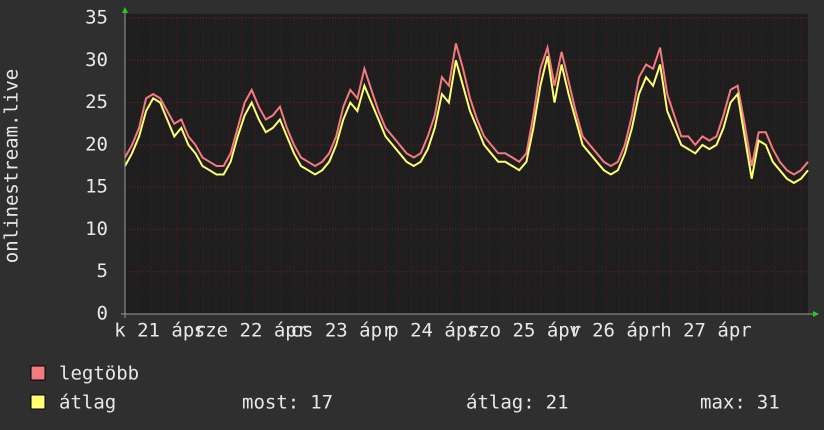 This screenshot has width=824, height=430. What do you see at coordinates (96, 187) in the screenshot?
I see `y-tick-label: 15` at bounding box center [96, 187].